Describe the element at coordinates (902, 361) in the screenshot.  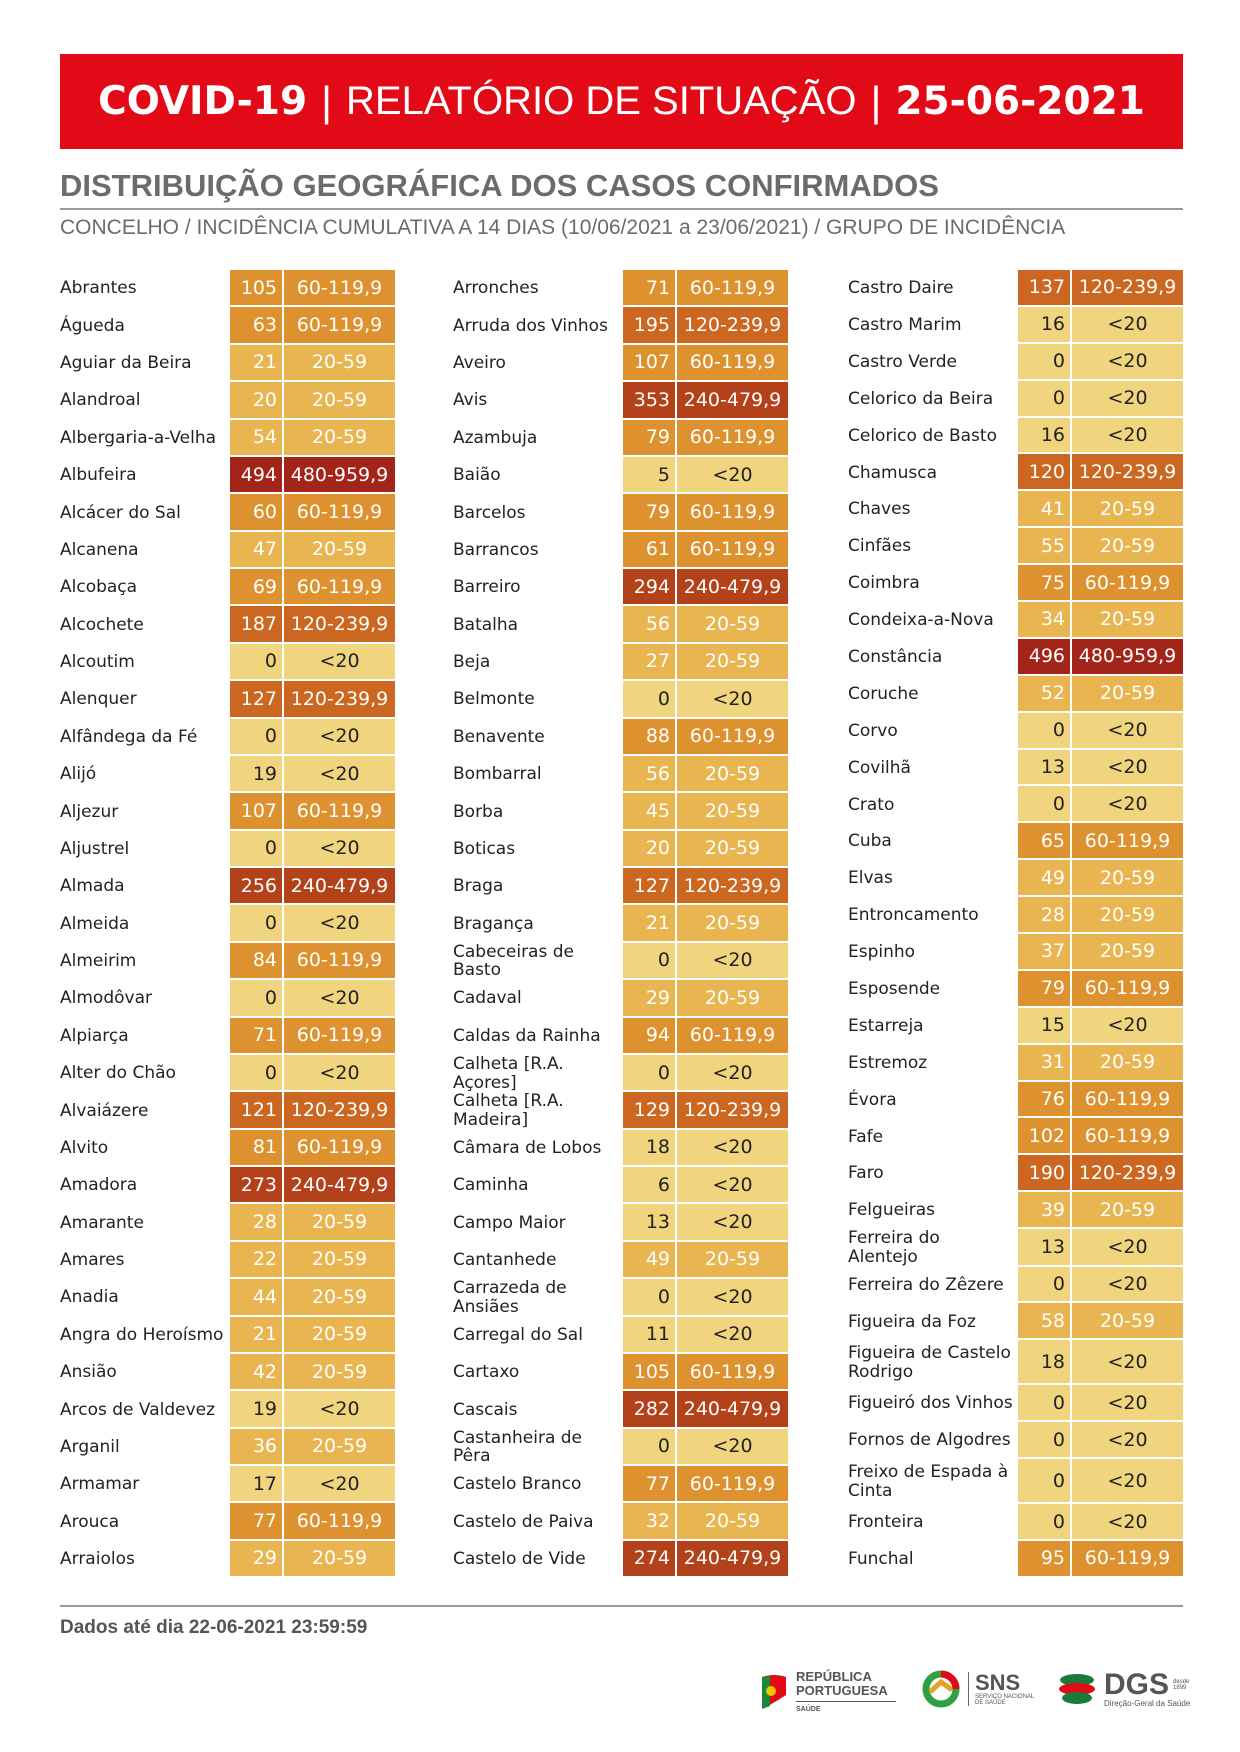
I see `municipality-name: Castro Verde` at that location.